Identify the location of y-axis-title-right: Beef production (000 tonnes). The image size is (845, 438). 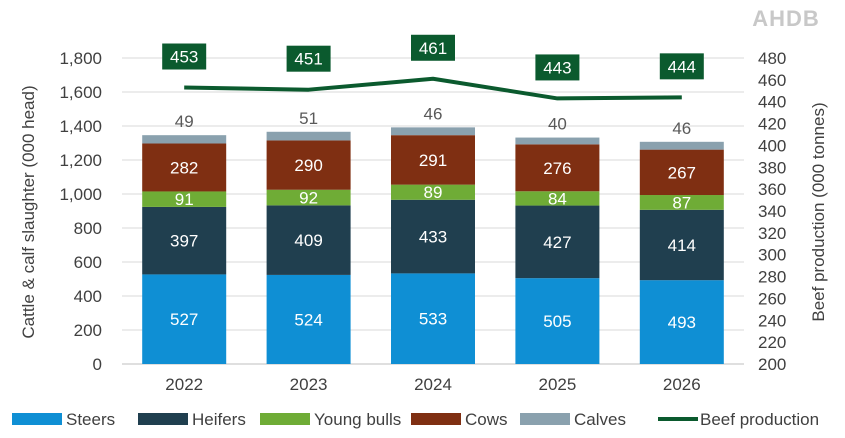
(818, 211).